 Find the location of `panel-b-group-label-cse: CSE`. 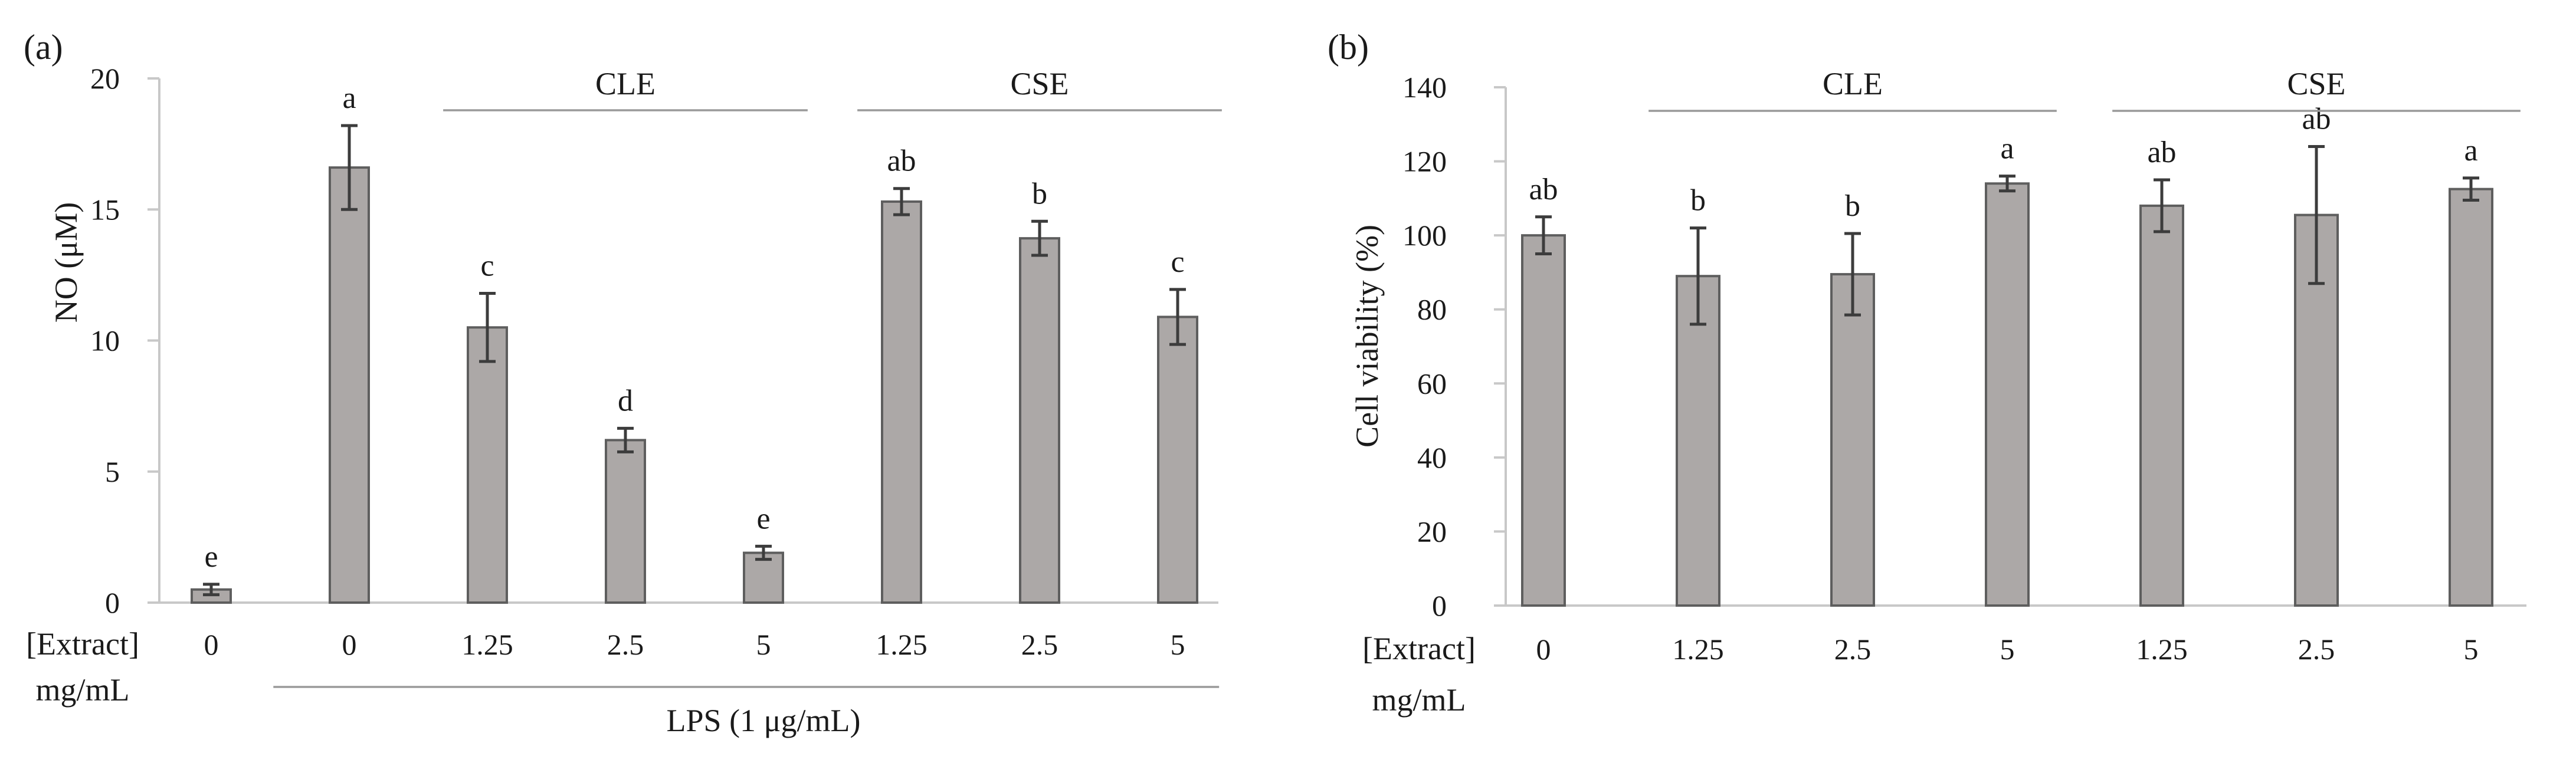

panel-b-group-label-cse: CSE is located at coordinates (2316, 83).